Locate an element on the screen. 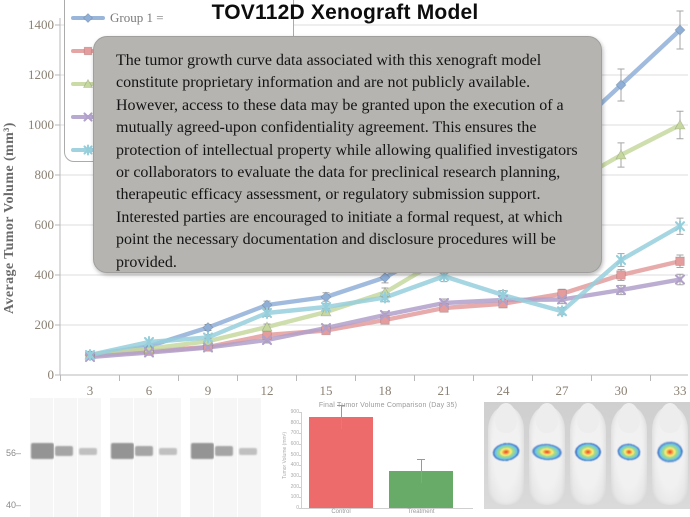 The image size is (690, 517). x-tick-label: 6 is located at coordinates (149, 390).